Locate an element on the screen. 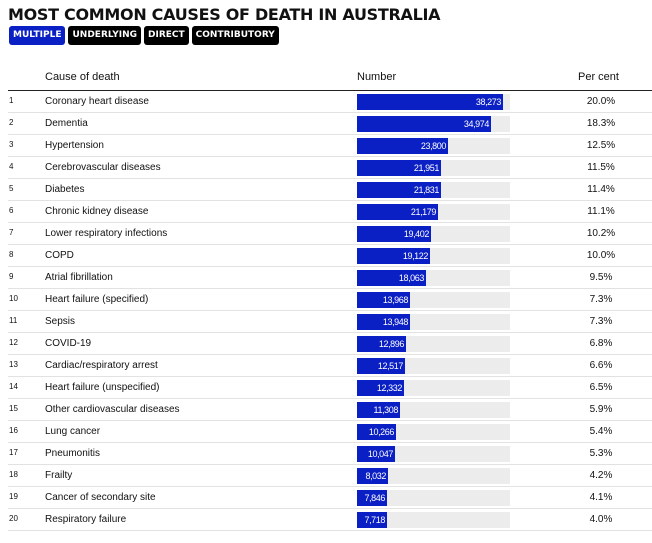 Image resolution: width=652 pixels, height=543 pixels. rank-label: 8 is located at coordinates (11, 254).